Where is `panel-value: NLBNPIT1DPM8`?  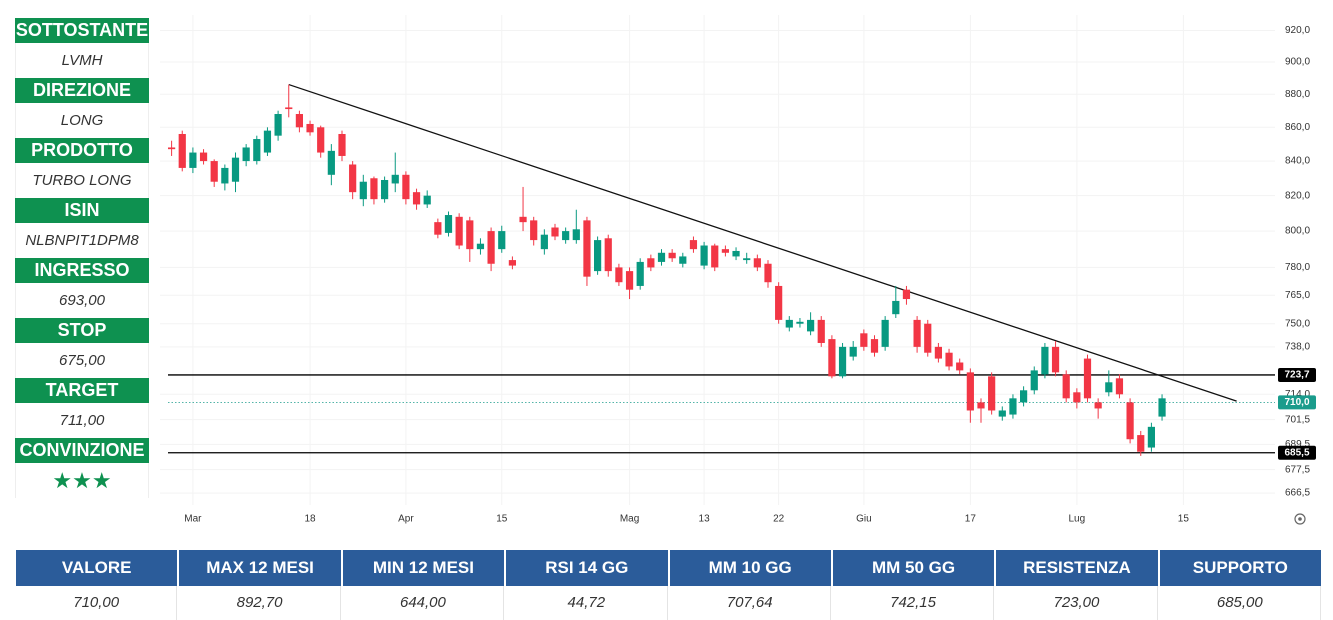 panel-value: NLBNPIT1DPM8 is located at coordinates (82, 240).